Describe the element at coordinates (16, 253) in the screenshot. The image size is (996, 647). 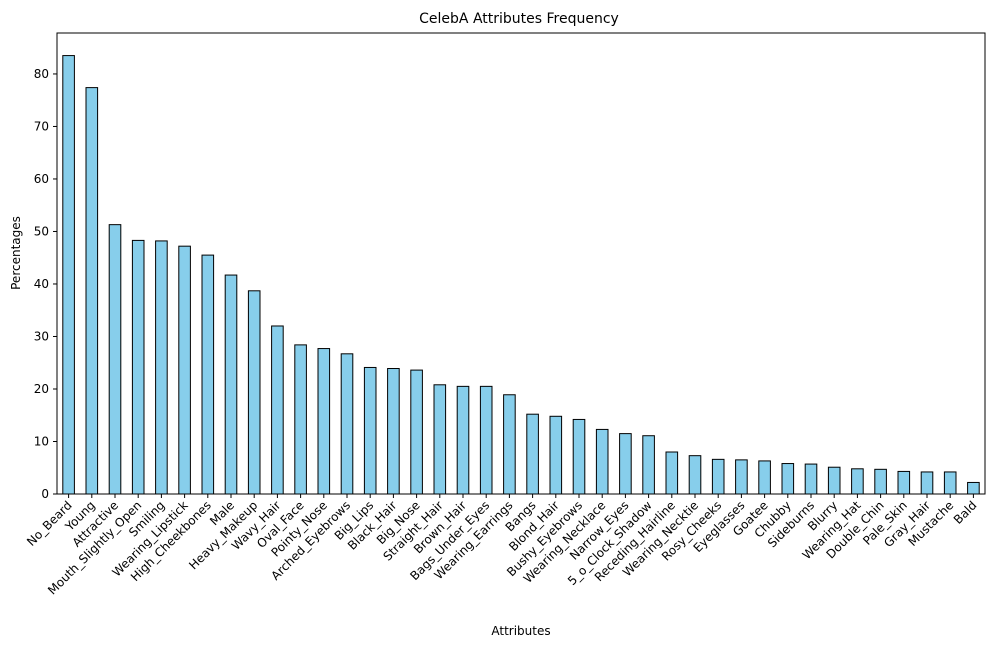
I see `y-axis-title: Percentages` at that location.